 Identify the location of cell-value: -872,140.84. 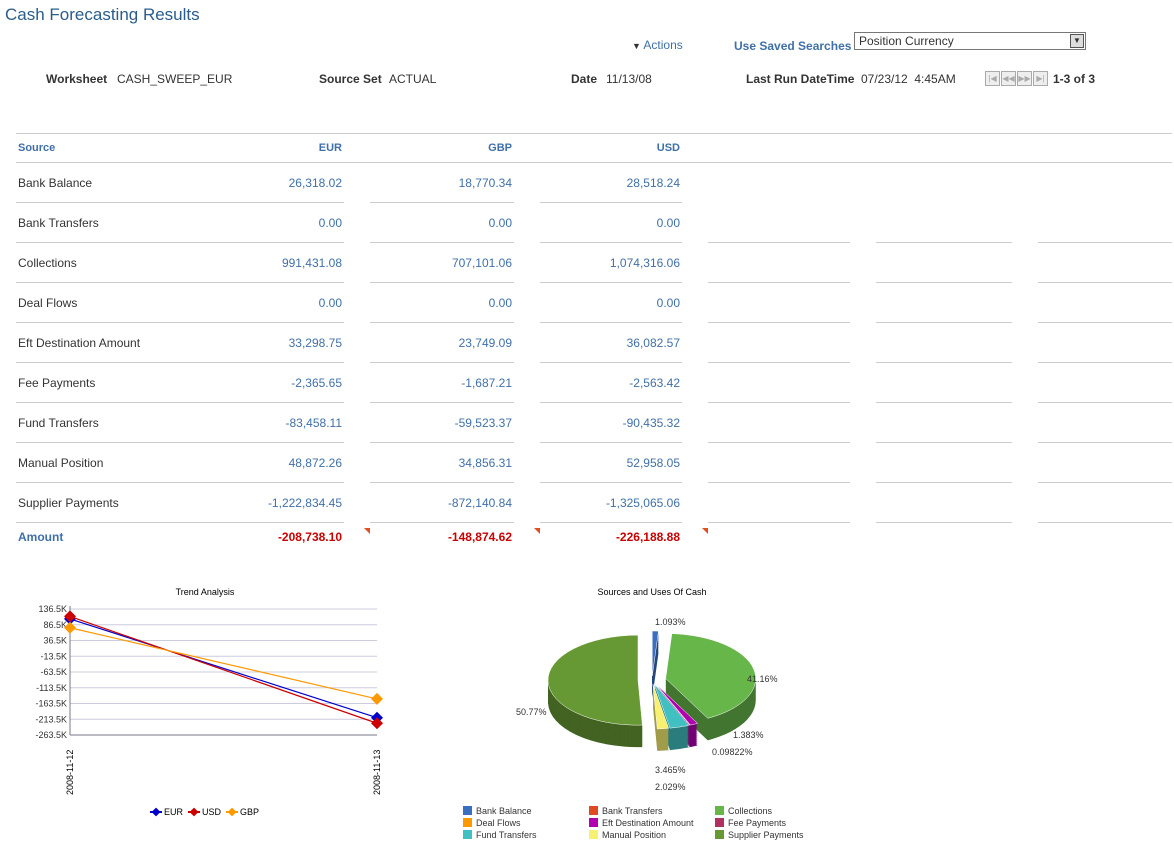
(442, 502).